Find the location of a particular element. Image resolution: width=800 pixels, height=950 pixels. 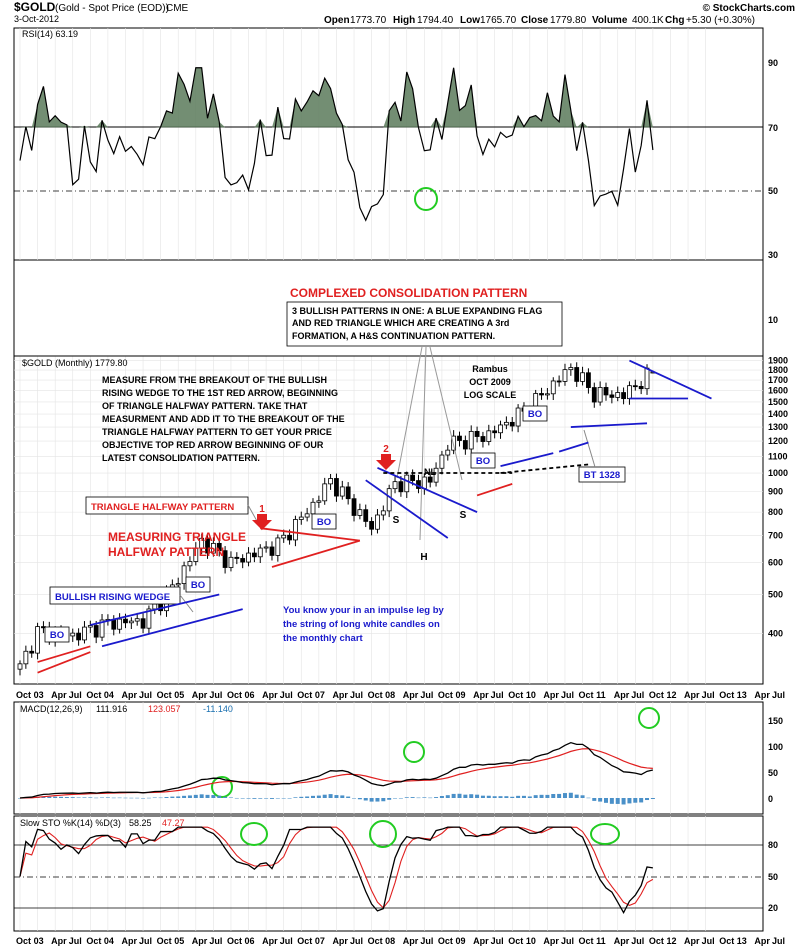

rsi-low-circle is located at coordinates (426, 199).